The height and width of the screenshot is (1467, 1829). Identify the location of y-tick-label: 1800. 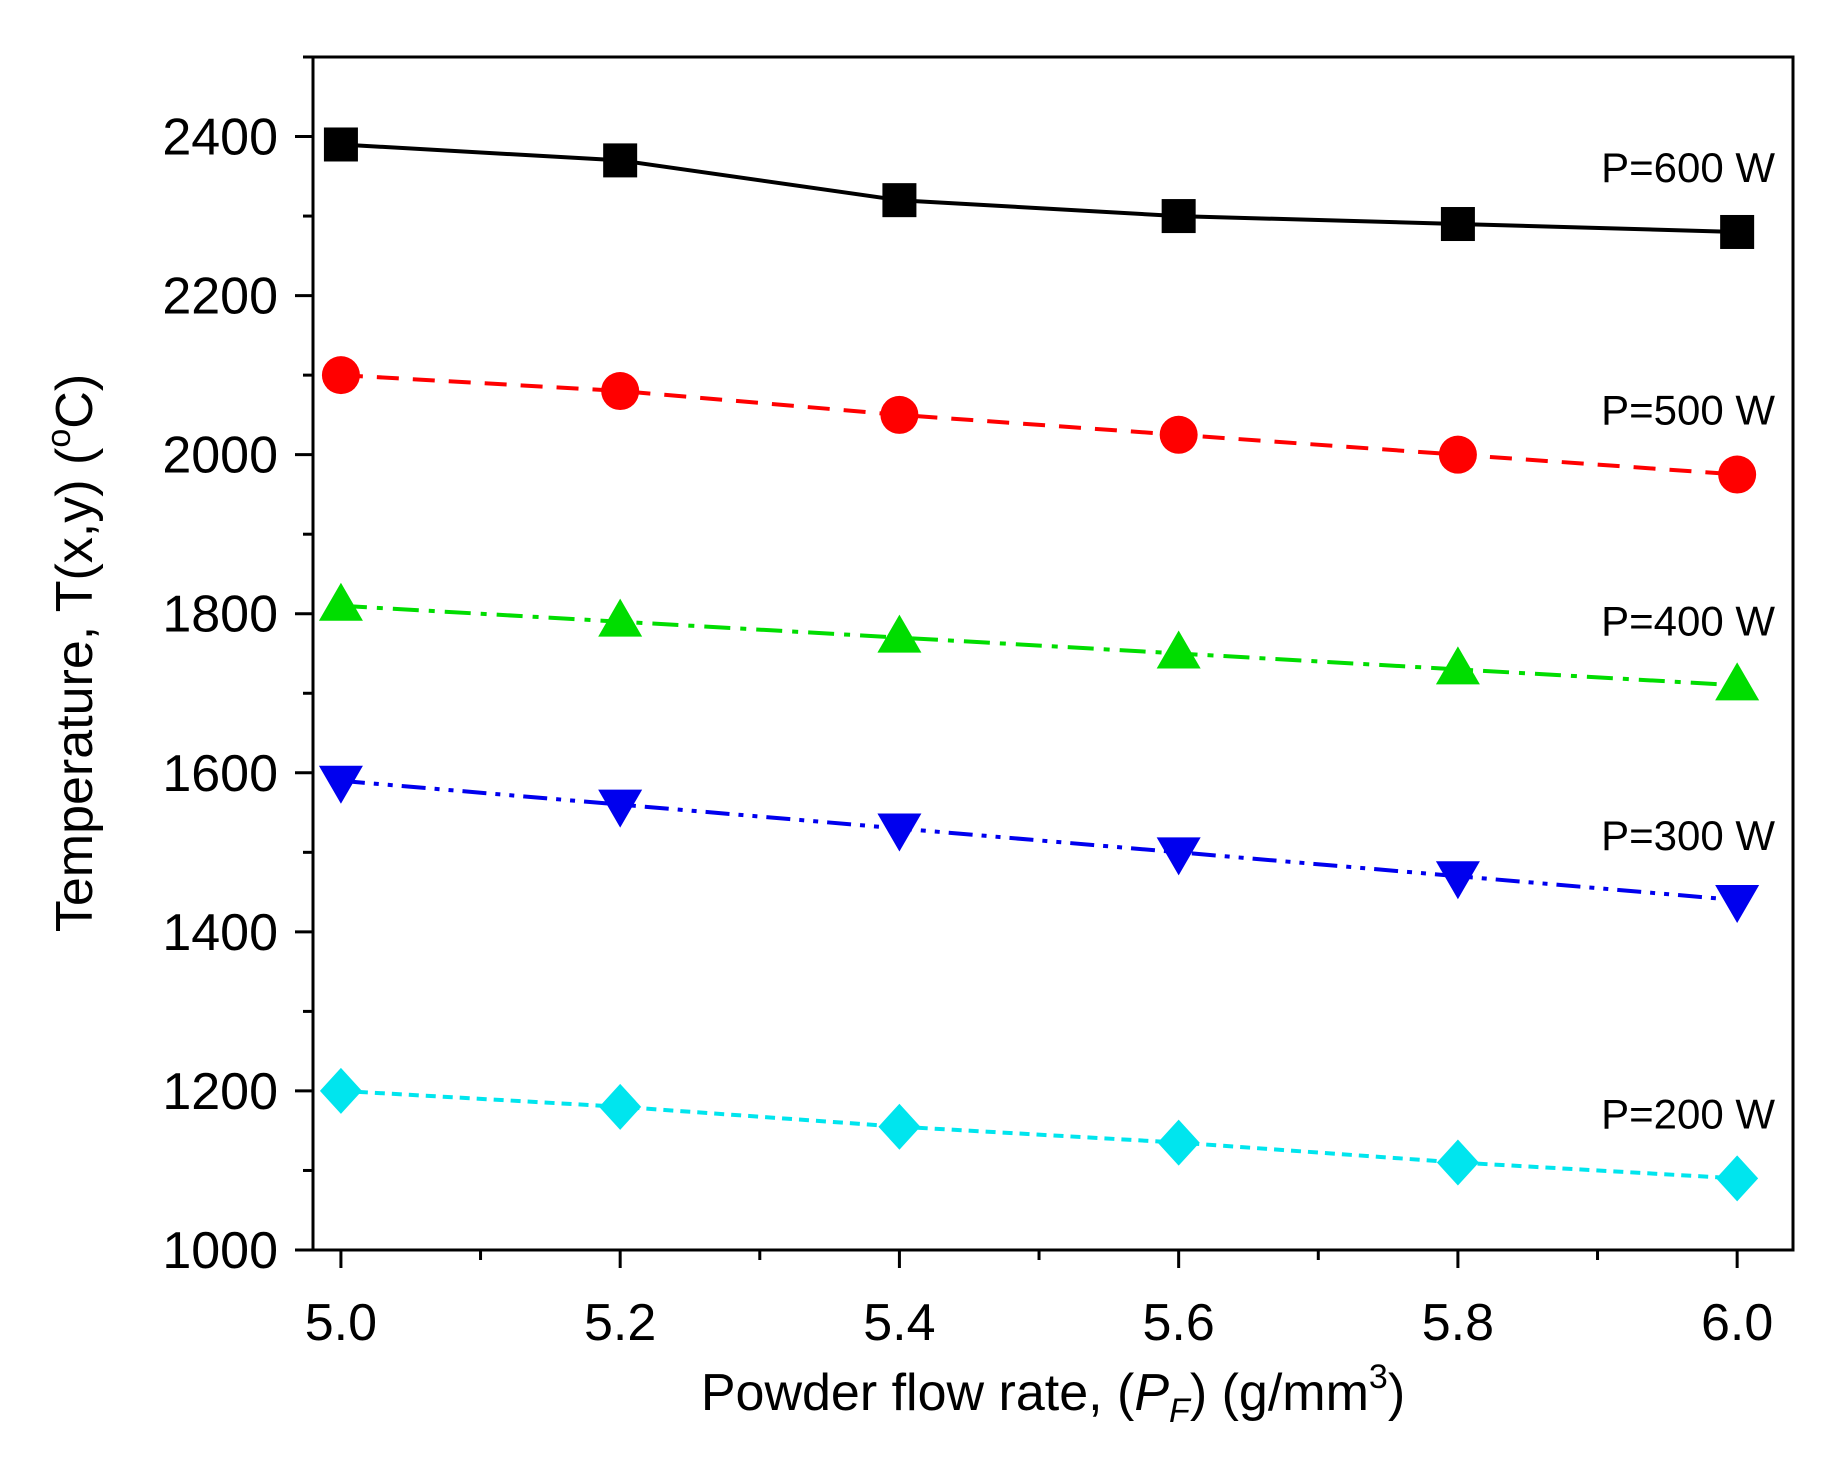
(220, 615).